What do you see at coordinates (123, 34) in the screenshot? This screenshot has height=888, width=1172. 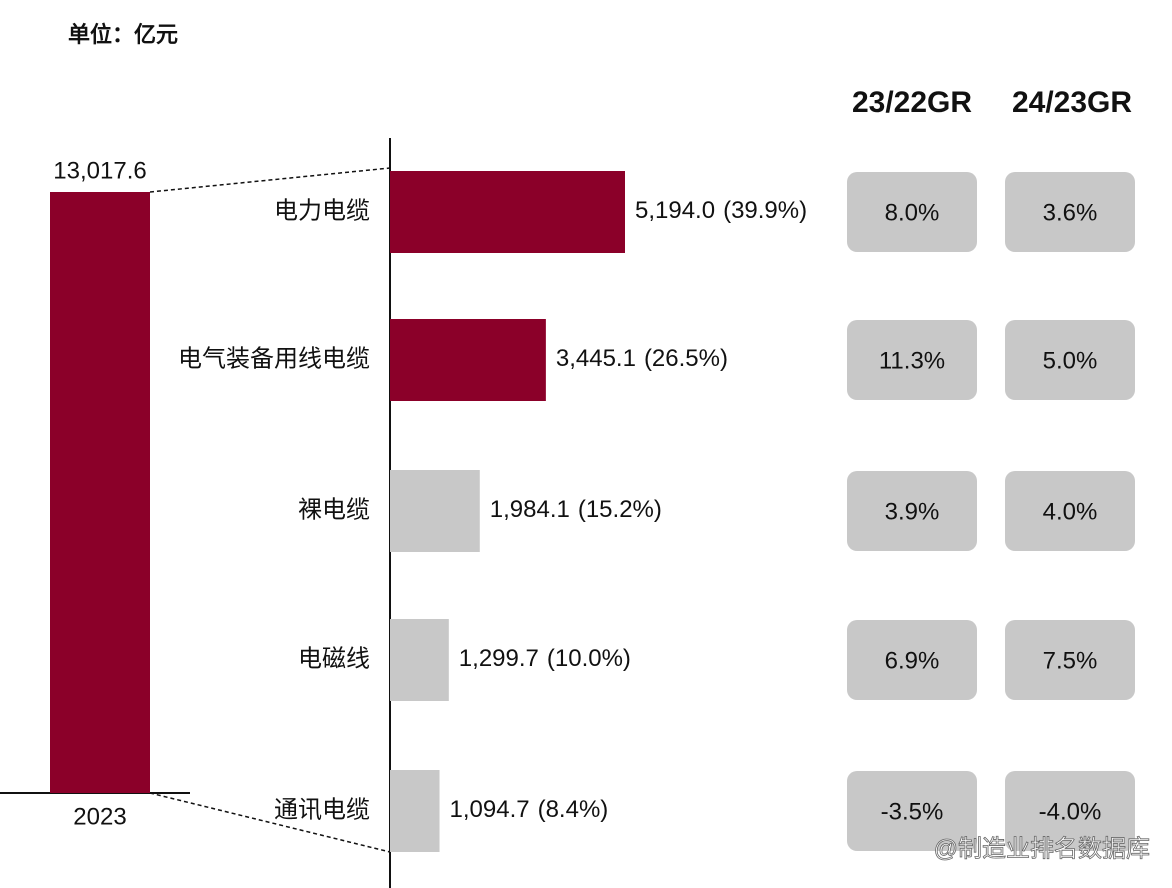 I see `unit-label: 单位：亿元` at bounding box center [123, 34].